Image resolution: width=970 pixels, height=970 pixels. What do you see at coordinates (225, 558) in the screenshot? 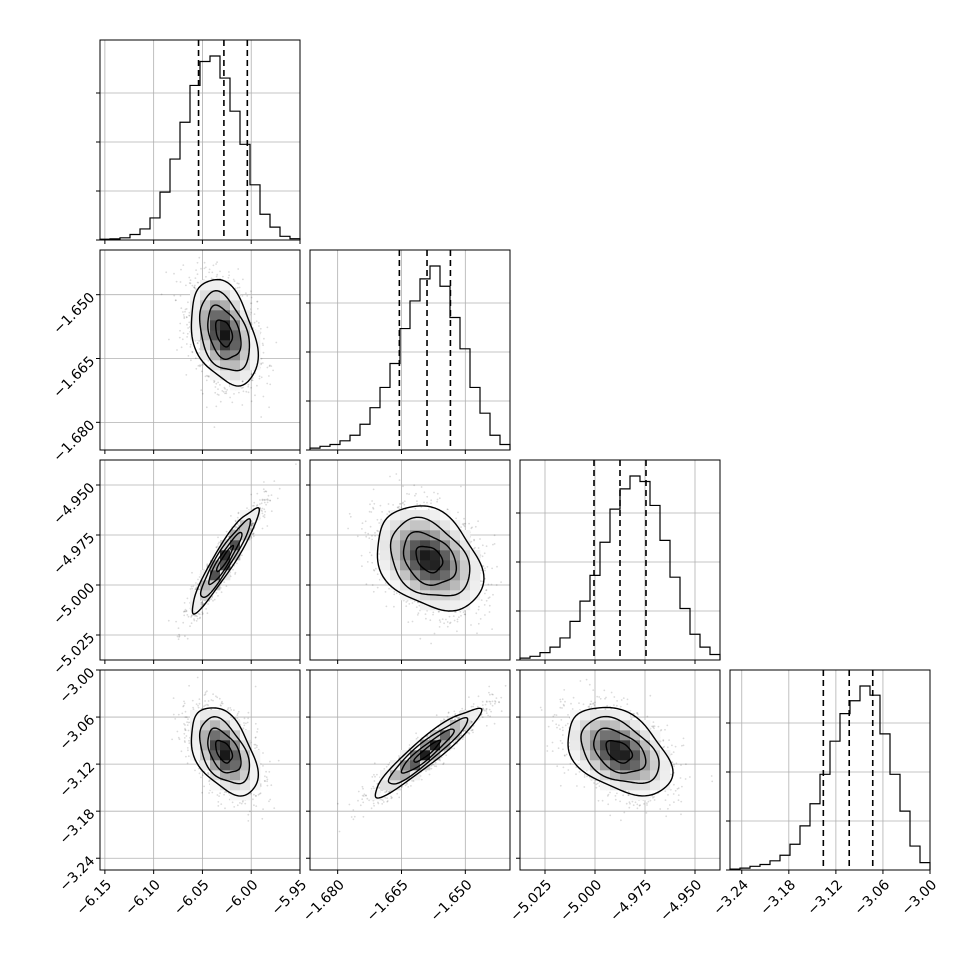
I see `contour-level` at bounding box center [225, 558].